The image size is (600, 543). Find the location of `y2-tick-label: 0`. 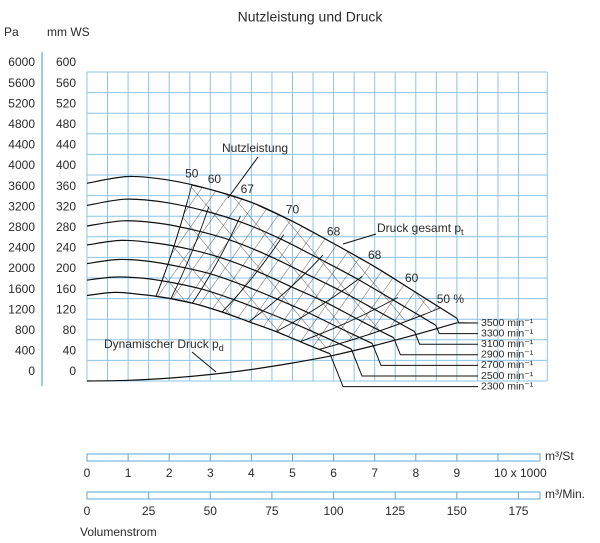

y2-tick-label: 0 is located at coordinates (31, 371).